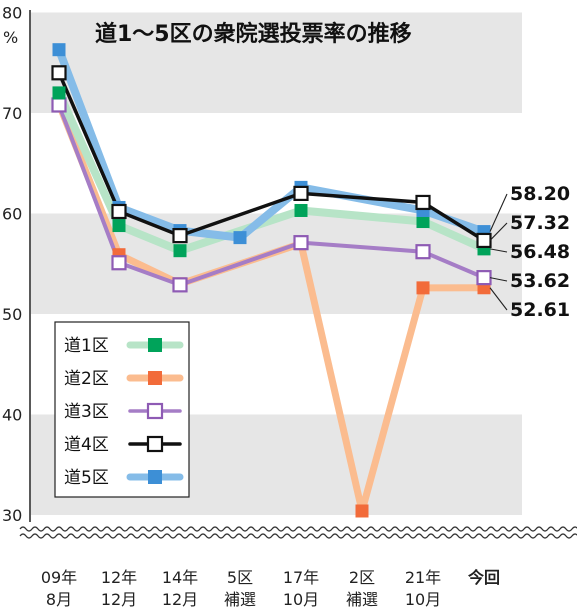 The width and height of the screenshot is (577, 615). Describe the element at coordinates (12, 515) in the screenshot. I see `y-tick-label: 30` at that location.